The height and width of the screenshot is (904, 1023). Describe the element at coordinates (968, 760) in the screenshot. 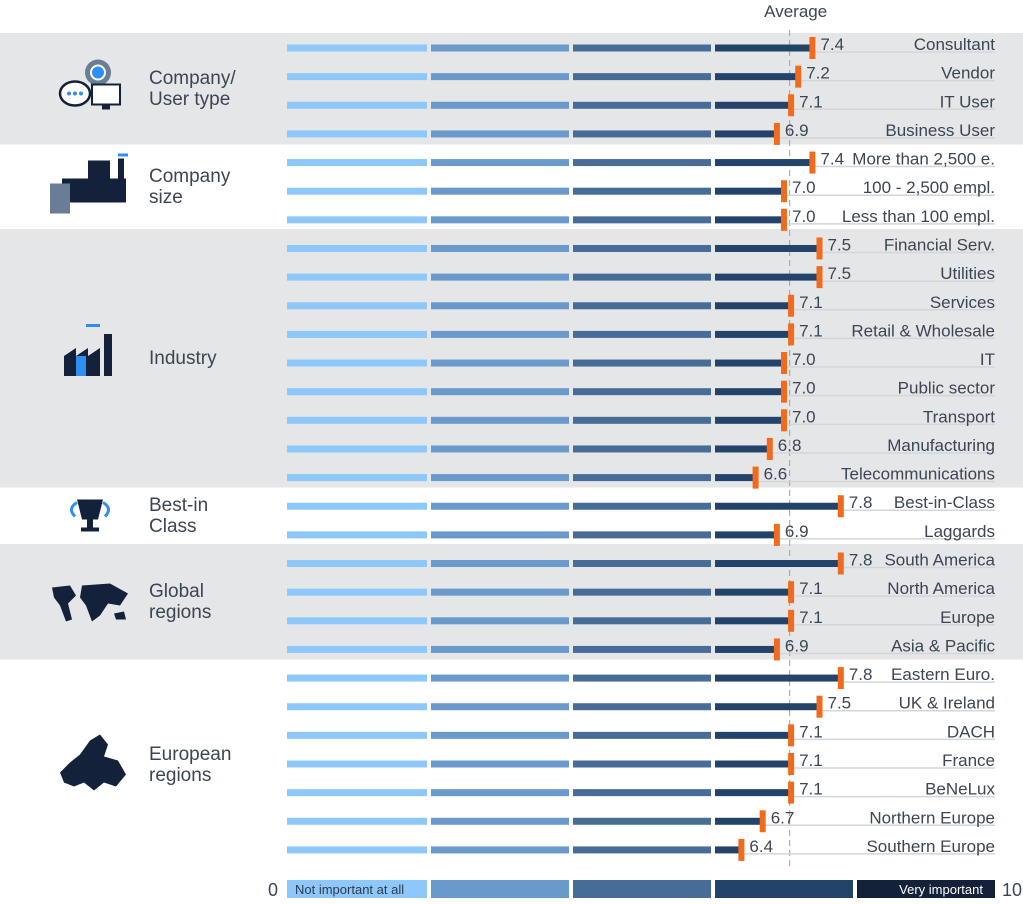

I see `category-label: France` at that location.